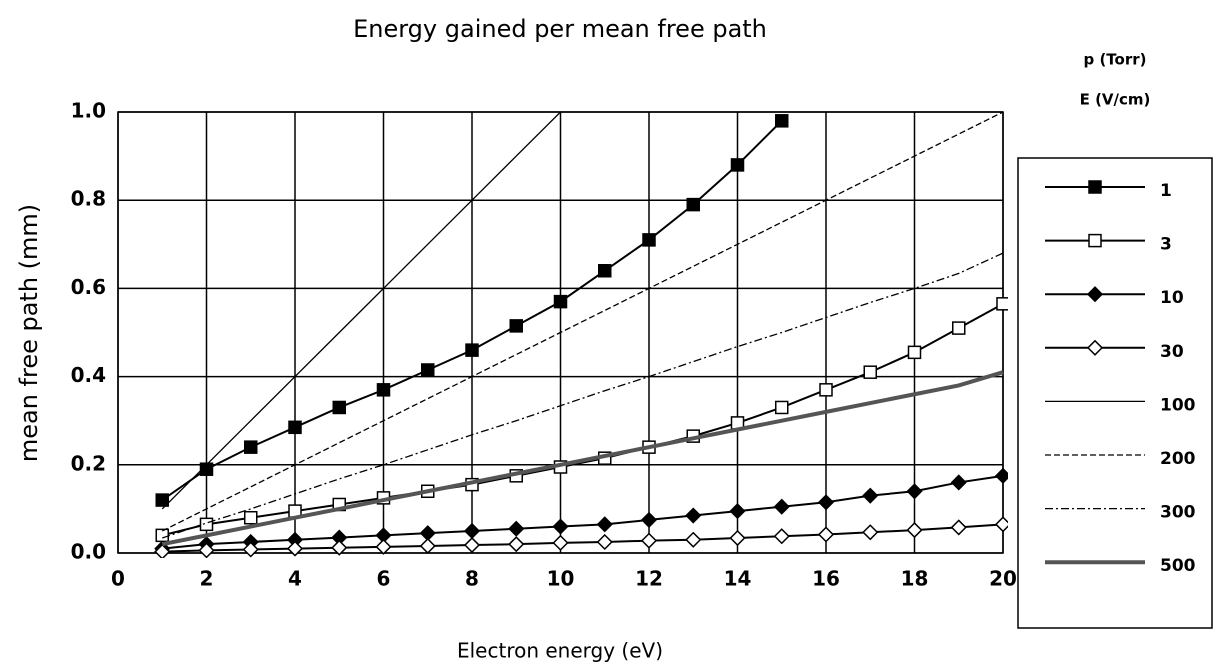 This screenshot has width=1221, height=670. I want to click on y-tick-label: 0.2, so click(88, 463).